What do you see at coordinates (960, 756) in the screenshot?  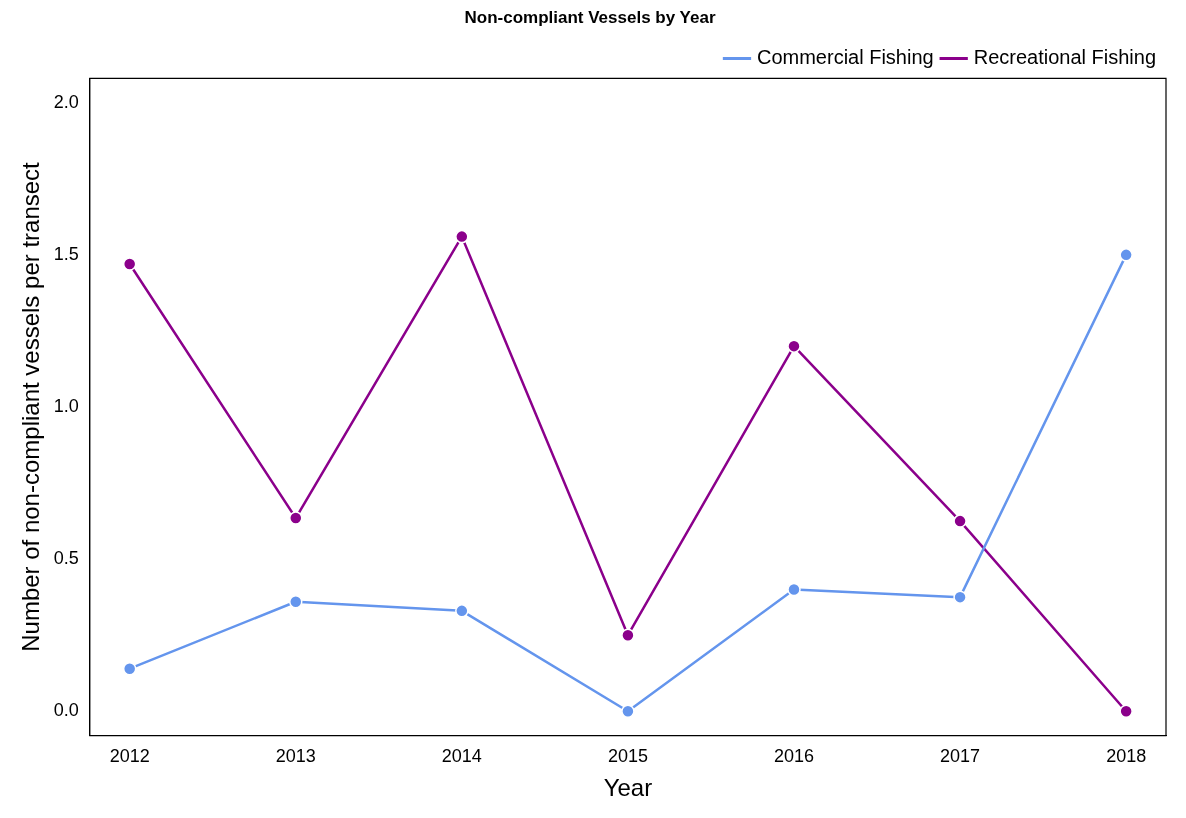 I see `x-tick-label: 2017` at bounding box center [960, 756].